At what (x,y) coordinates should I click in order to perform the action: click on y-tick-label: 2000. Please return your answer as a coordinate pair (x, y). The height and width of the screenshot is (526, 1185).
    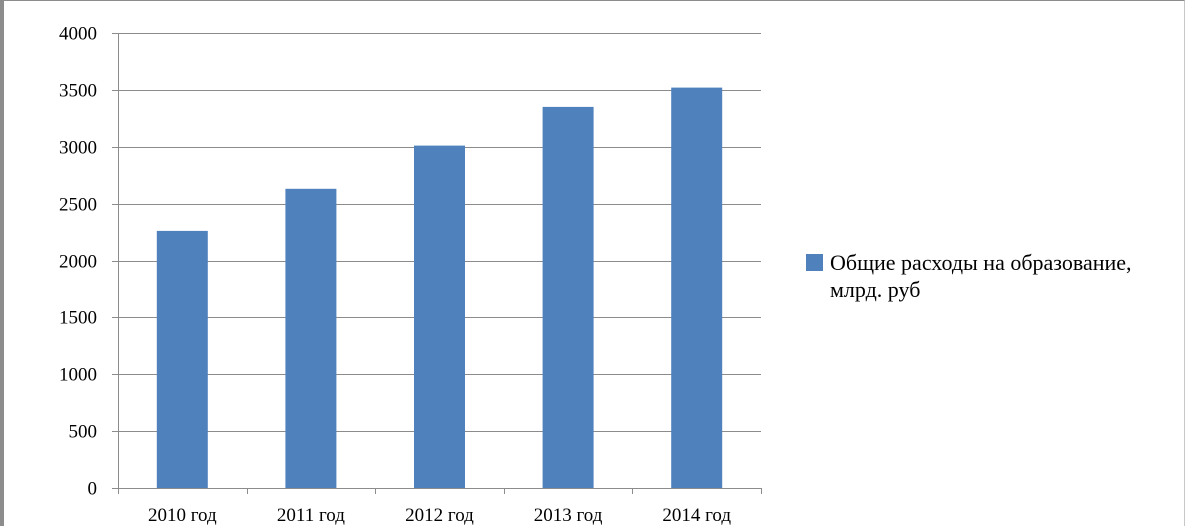
    Looking at the image, I should click on (78, 262).